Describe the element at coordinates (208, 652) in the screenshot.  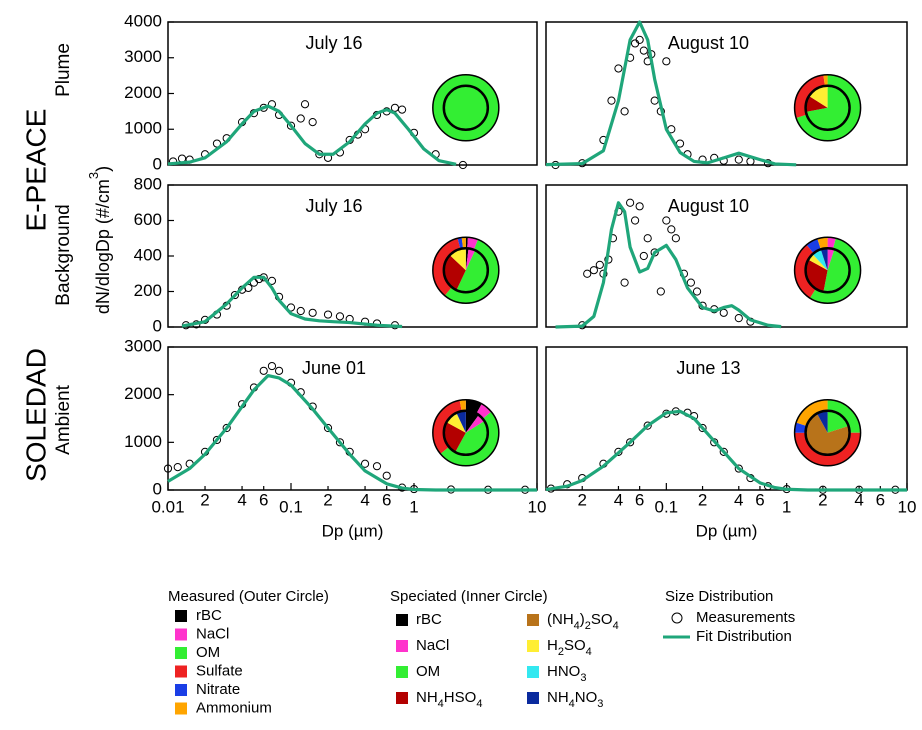
I see `legend-label: OM` at that location.